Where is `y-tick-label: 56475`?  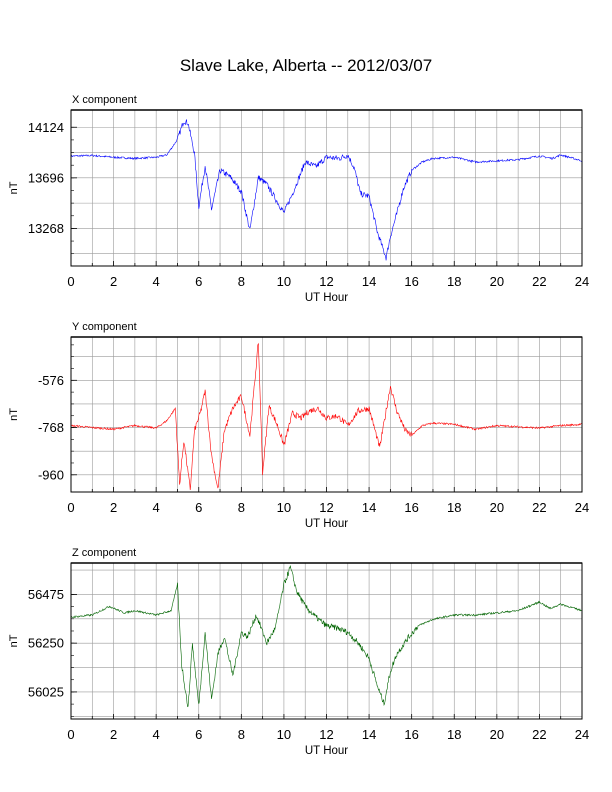 y-tick-label: 56475 is located at coordinates (46, 594).